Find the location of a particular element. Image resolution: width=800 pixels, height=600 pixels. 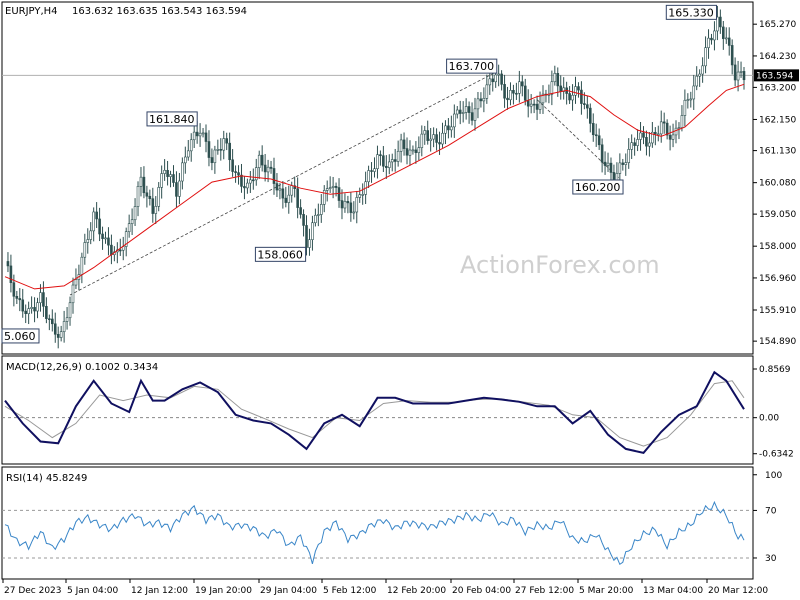

rsi-tick-label: 30 is located at coordinates (771, 559).